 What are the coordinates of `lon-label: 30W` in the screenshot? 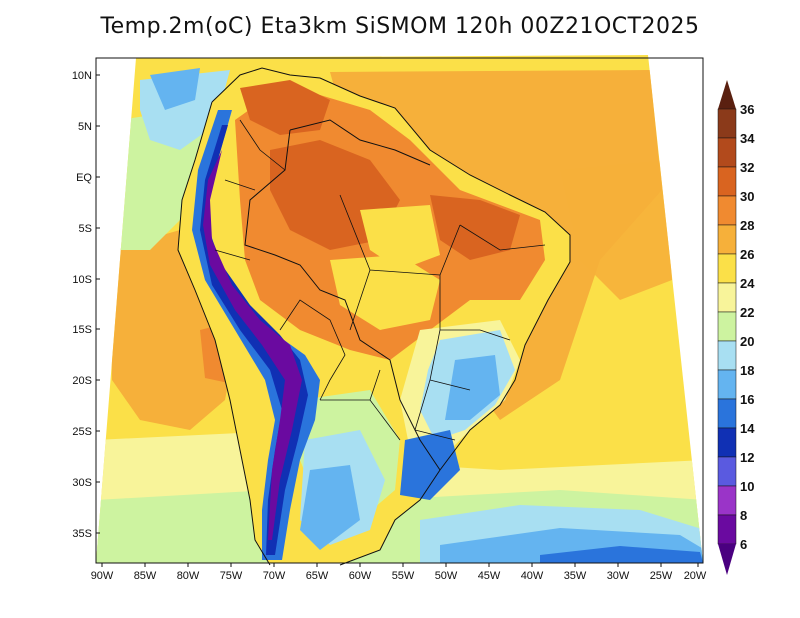 It's located at (618, 576).